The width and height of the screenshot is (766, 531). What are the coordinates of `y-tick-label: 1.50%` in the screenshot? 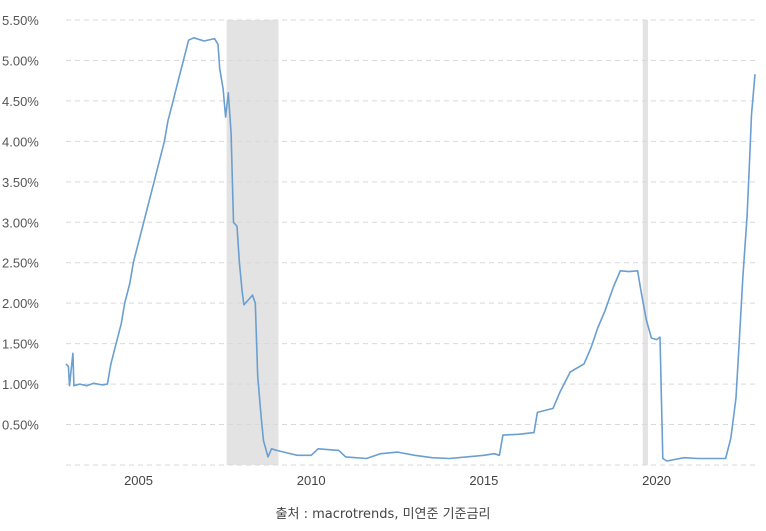 It's located at (20, 344).